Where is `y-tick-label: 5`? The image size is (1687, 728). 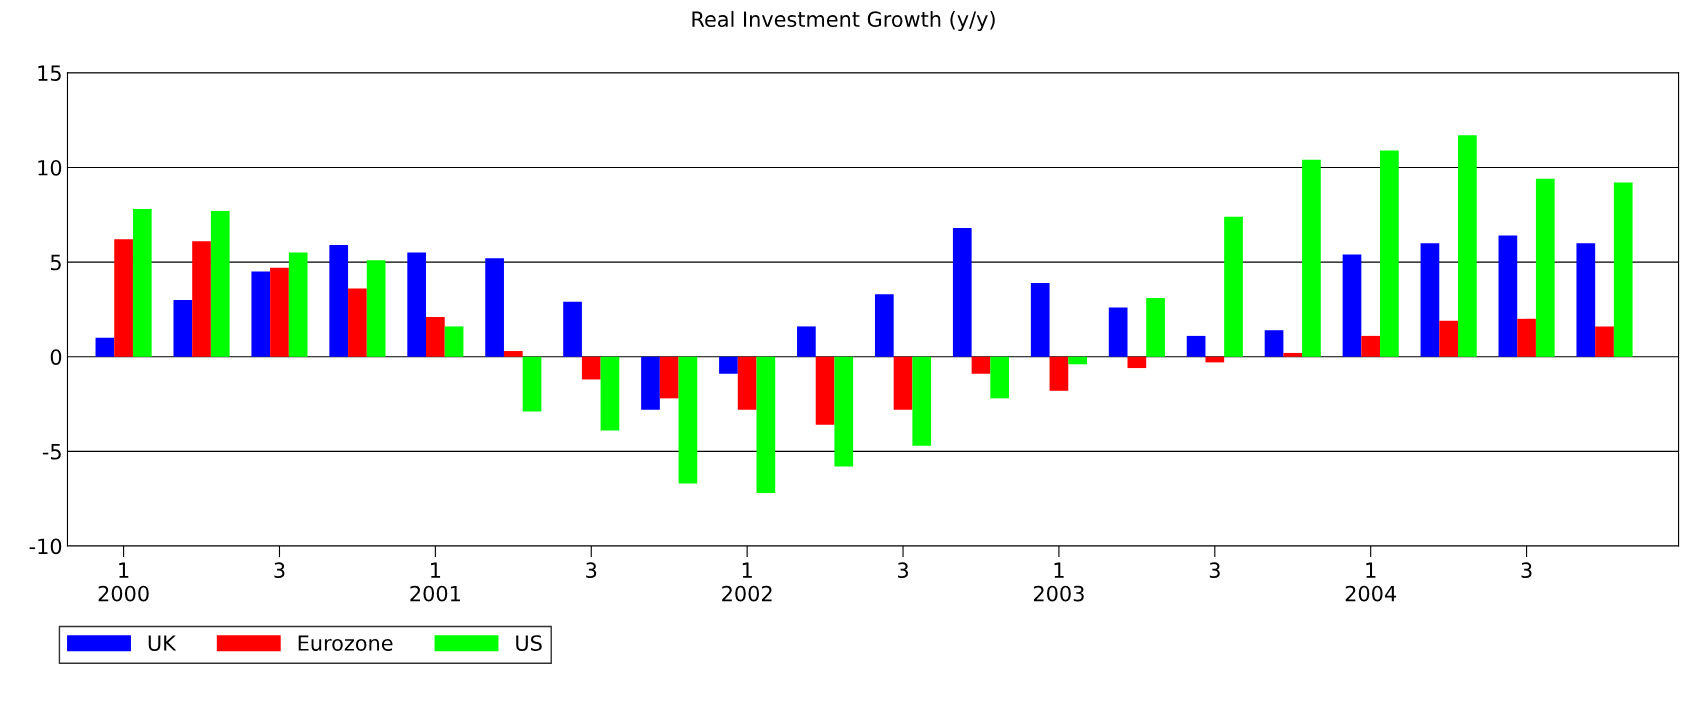
y-tick-label: 5 is located at coordinates (55, 262).